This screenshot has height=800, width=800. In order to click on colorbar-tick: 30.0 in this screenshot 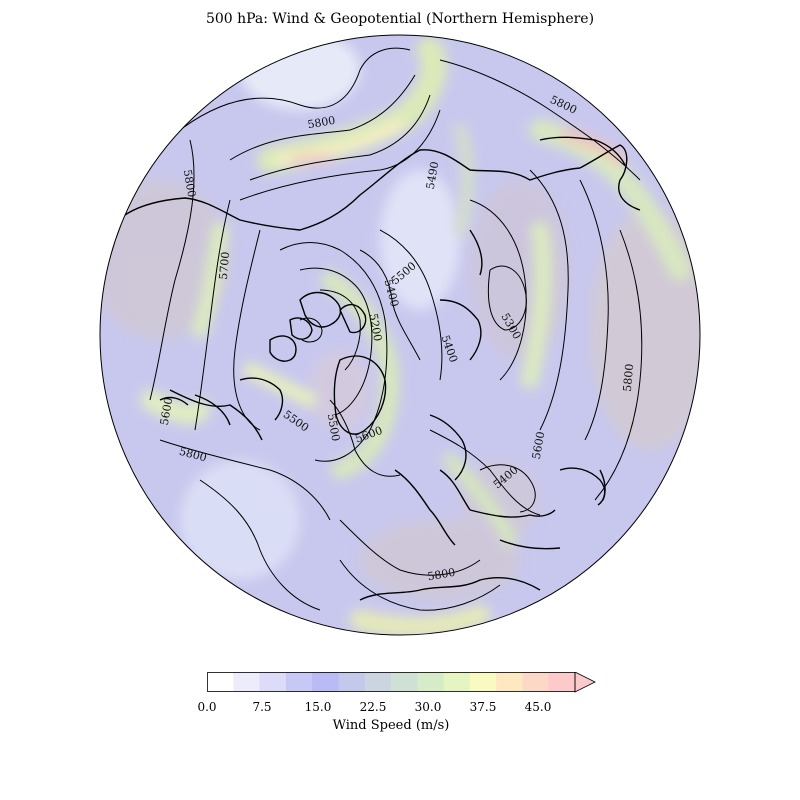, I will do `click(428, 707)`.